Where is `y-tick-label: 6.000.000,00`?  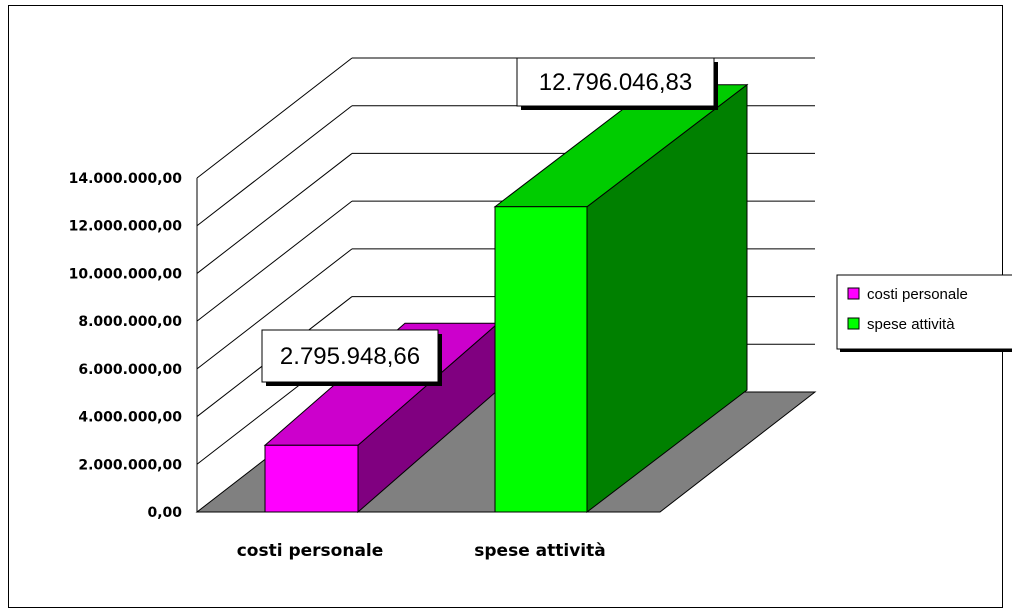 y-tick-label: 6.000.000,00 is located at coordinates (130, 370).